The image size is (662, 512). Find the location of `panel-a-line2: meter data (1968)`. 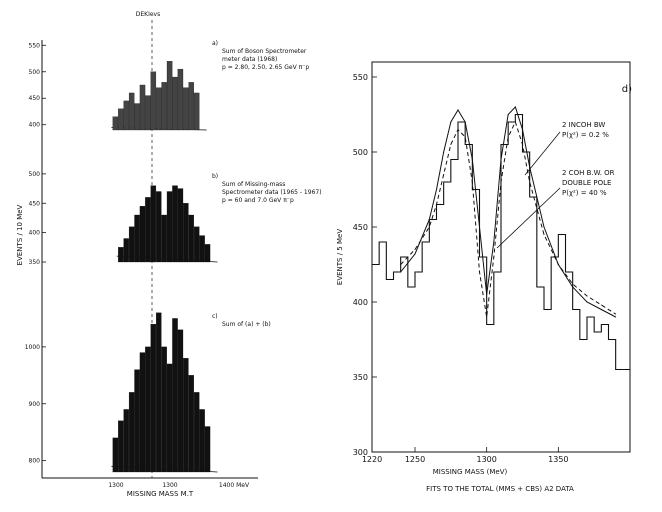

panel-a-line2: meter data (1968) is located at coordinates (249, 59).